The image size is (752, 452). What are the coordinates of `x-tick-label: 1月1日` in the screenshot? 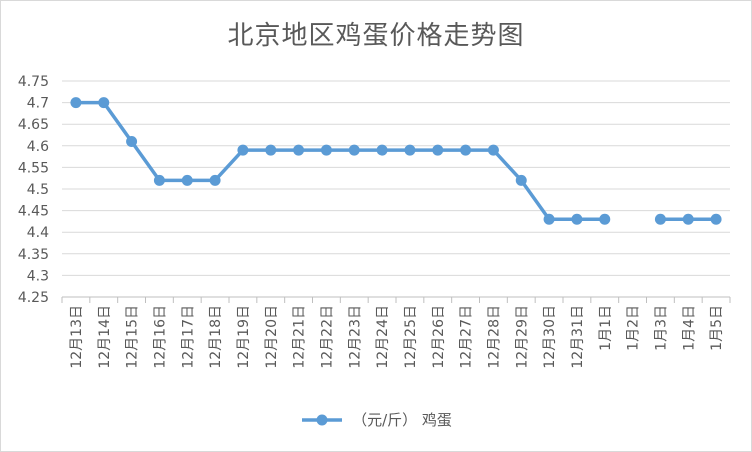 It's located at (606, 328).